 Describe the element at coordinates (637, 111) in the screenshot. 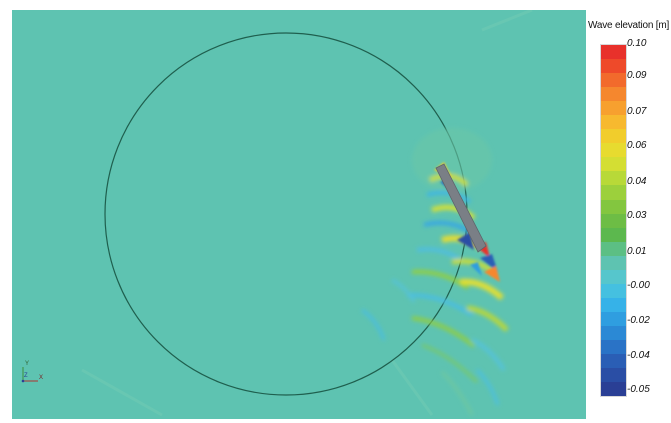

I see `colorbar-tick-label: 0.07` at that location.